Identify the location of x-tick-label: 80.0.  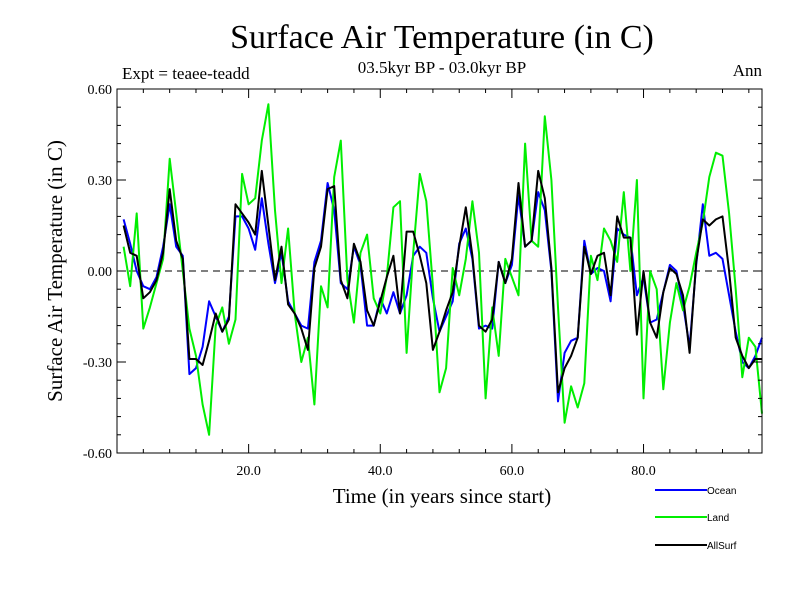
(643, 471).